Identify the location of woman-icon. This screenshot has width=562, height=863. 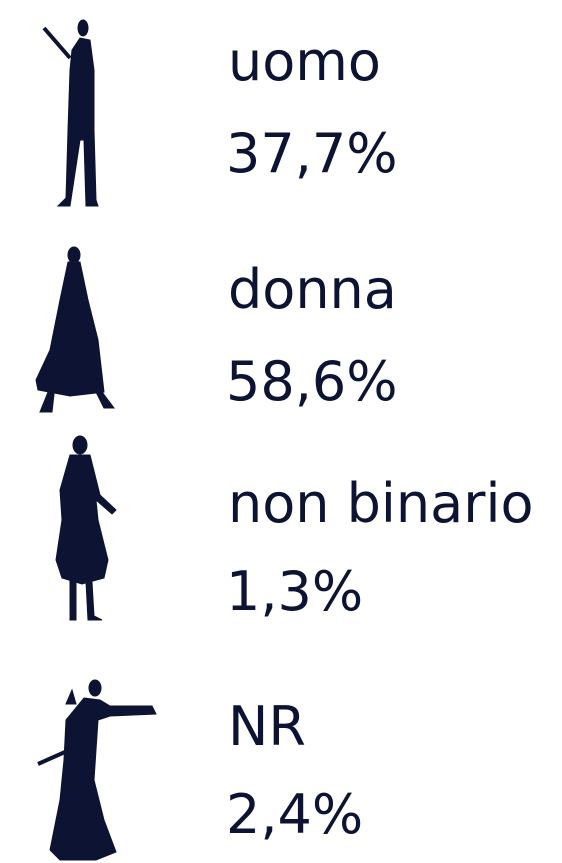
(75, 329).